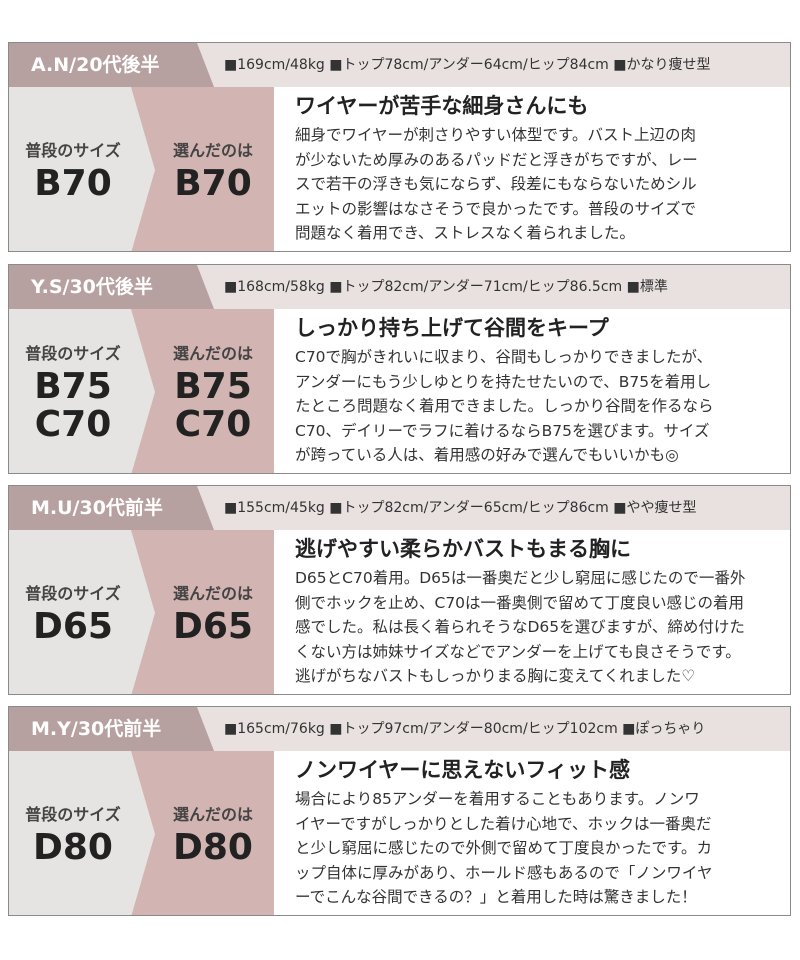 This screenshot has height=960, width=800. What do you see at coordinates (213, 424) in the screenshot?
I see `chosen-size: C70` at bounding box center [213, 424].